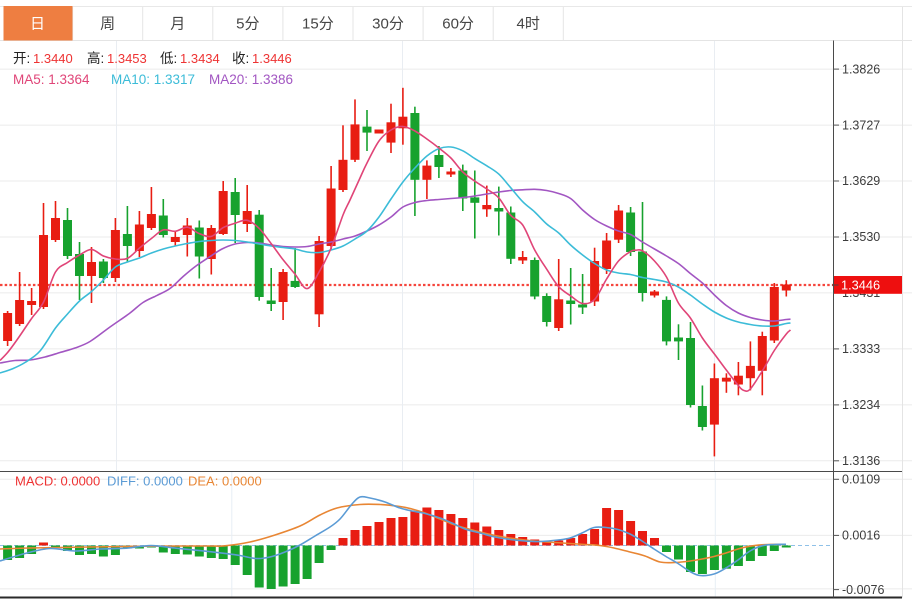  Describe the element at coordinates (225, 481) in the screenshot. I see `svg-text: DEA: 0.0000` at that location.